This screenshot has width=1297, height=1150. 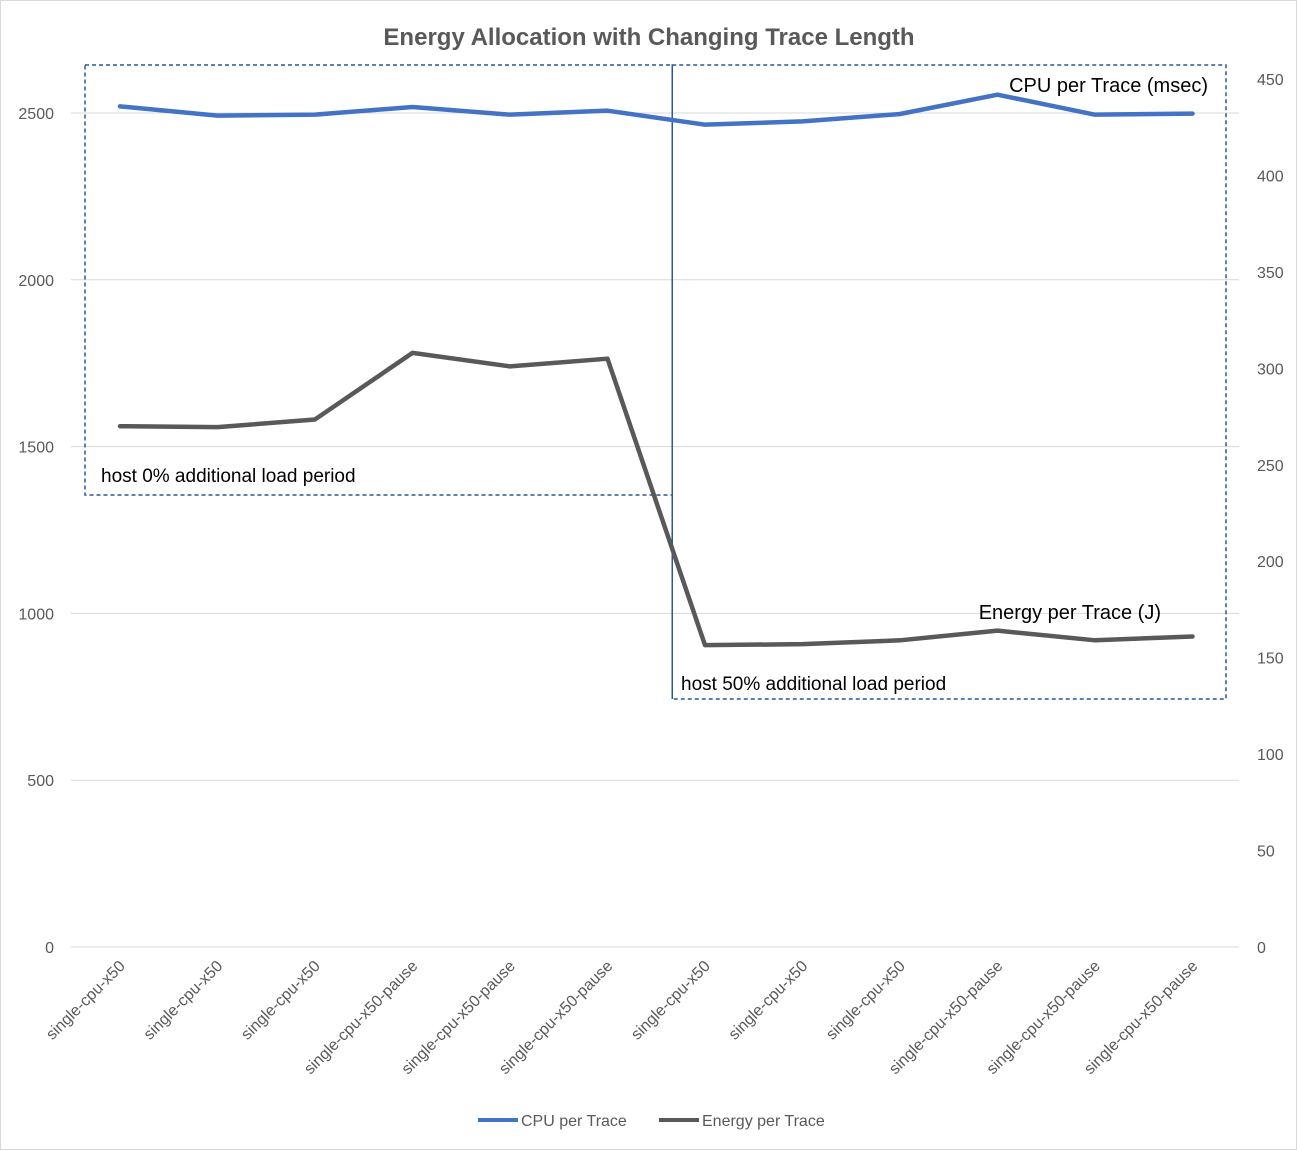 I want to click on y-right-tick-label: 450, so click(x=1270, y=80).